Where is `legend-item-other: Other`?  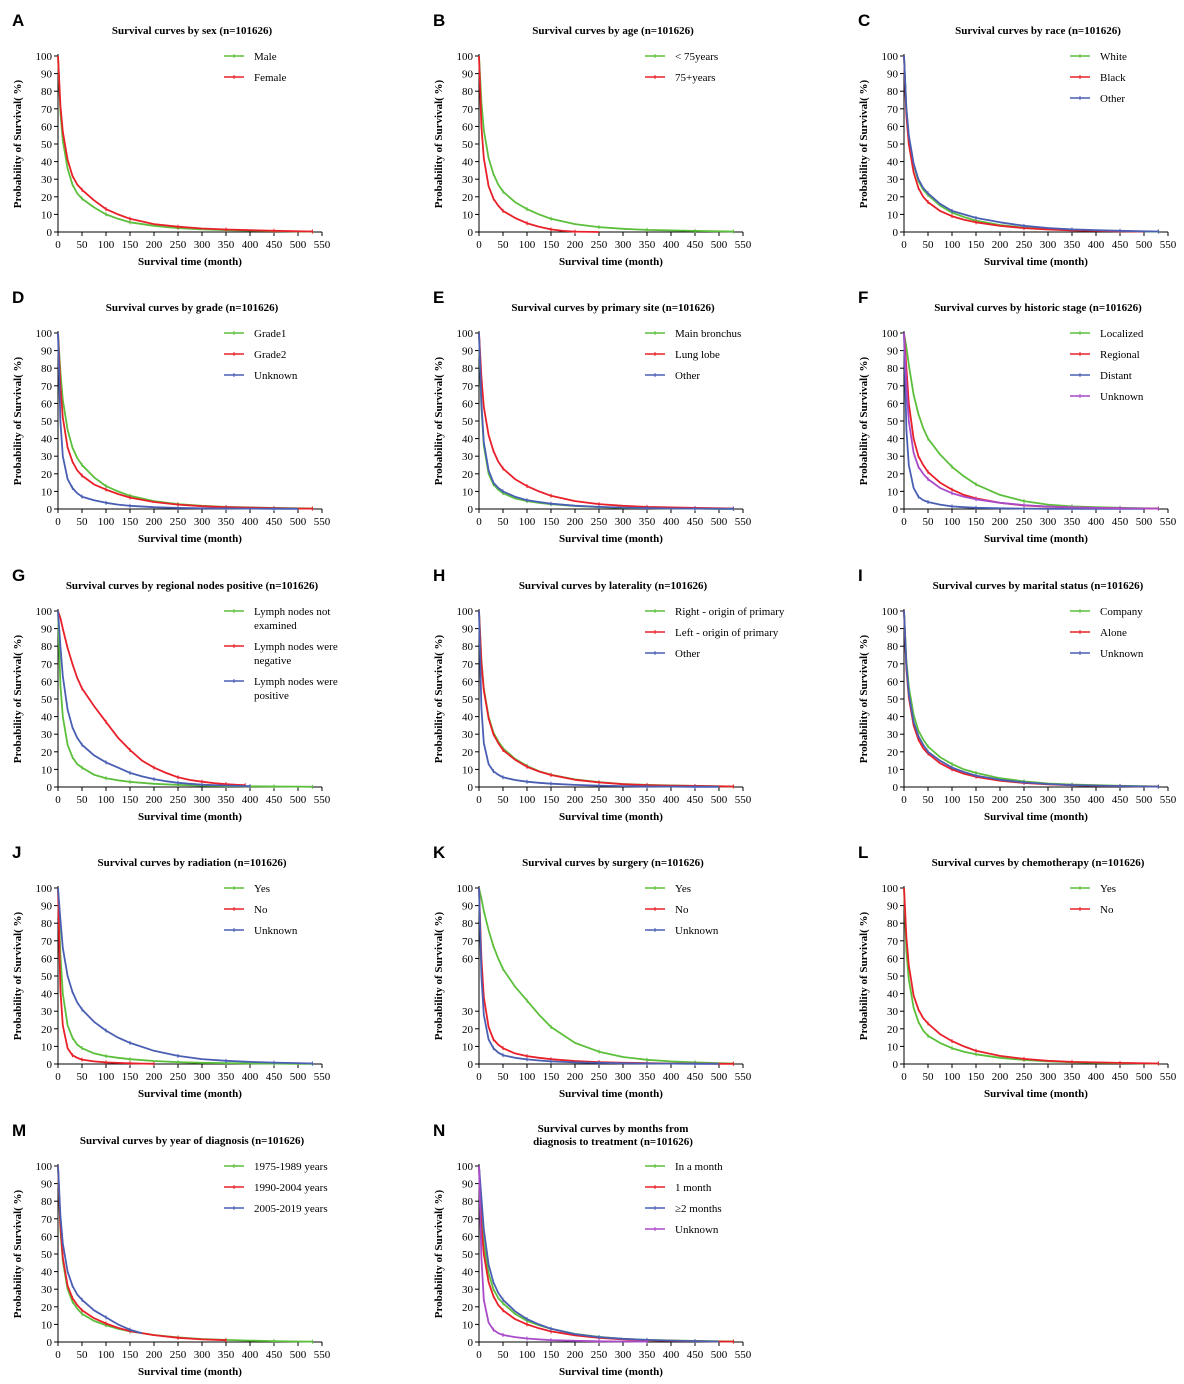 legend-item-other: Other is located at coordinates (672, 376).